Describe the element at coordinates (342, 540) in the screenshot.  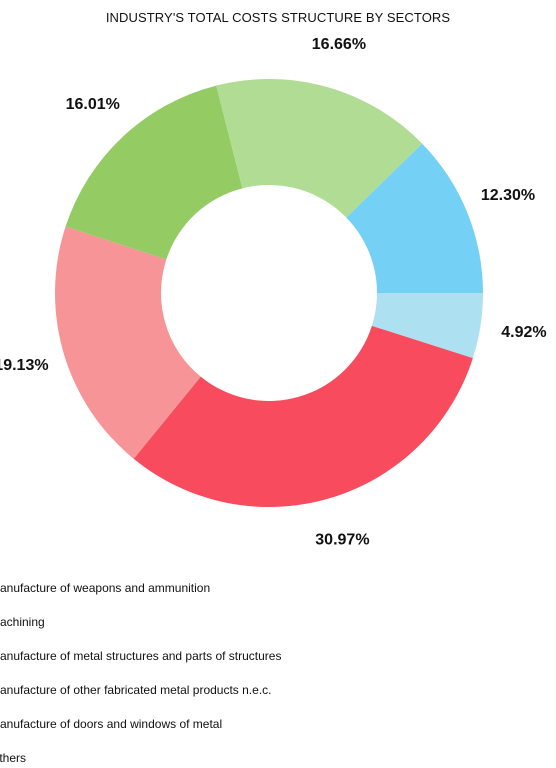
I see `data-label: 30.97%` at that location.